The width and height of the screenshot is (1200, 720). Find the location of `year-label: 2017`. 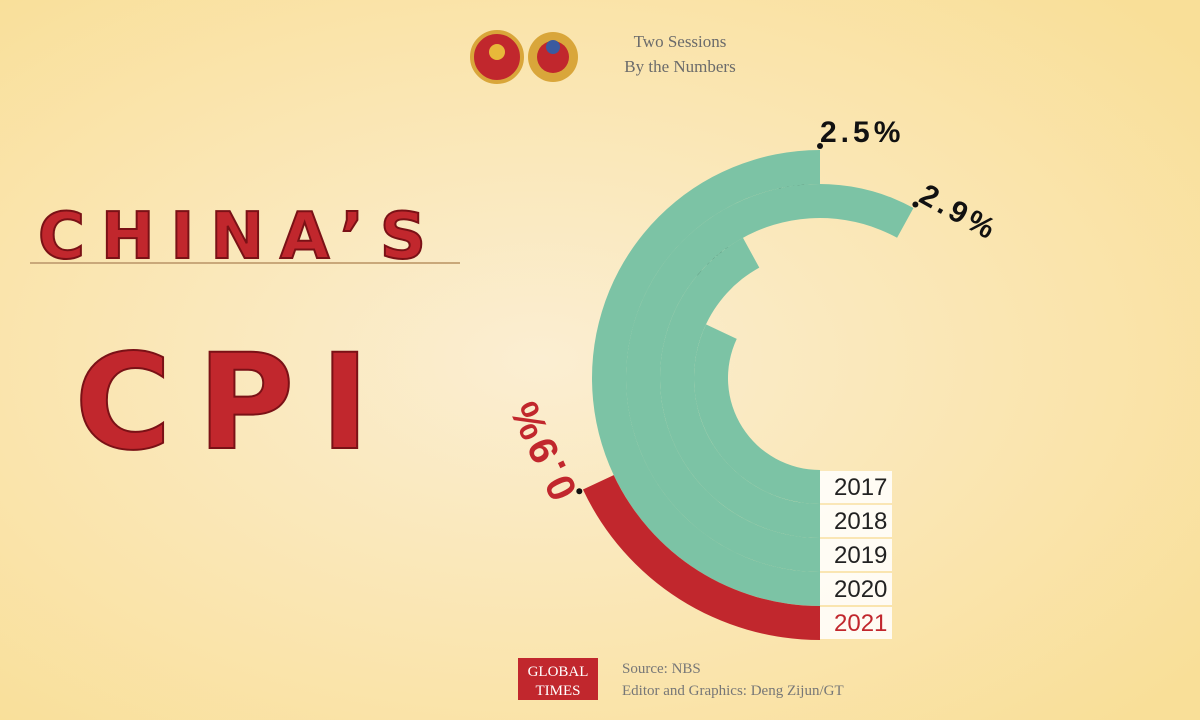

year-label: 2017 is located at coordinates (860, 487).